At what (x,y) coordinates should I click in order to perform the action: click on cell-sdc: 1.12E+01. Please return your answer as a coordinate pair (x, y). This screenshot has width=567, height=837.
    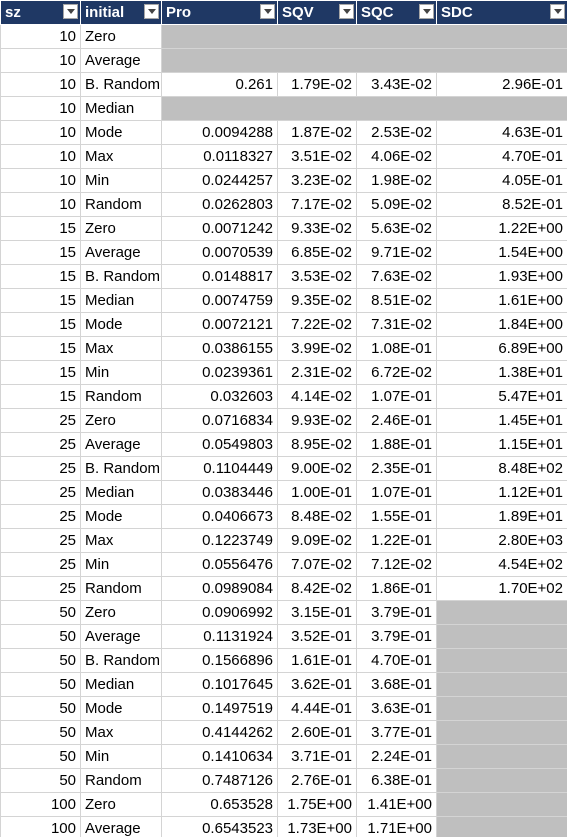
    Looking at the image, I should click on (501, 492).